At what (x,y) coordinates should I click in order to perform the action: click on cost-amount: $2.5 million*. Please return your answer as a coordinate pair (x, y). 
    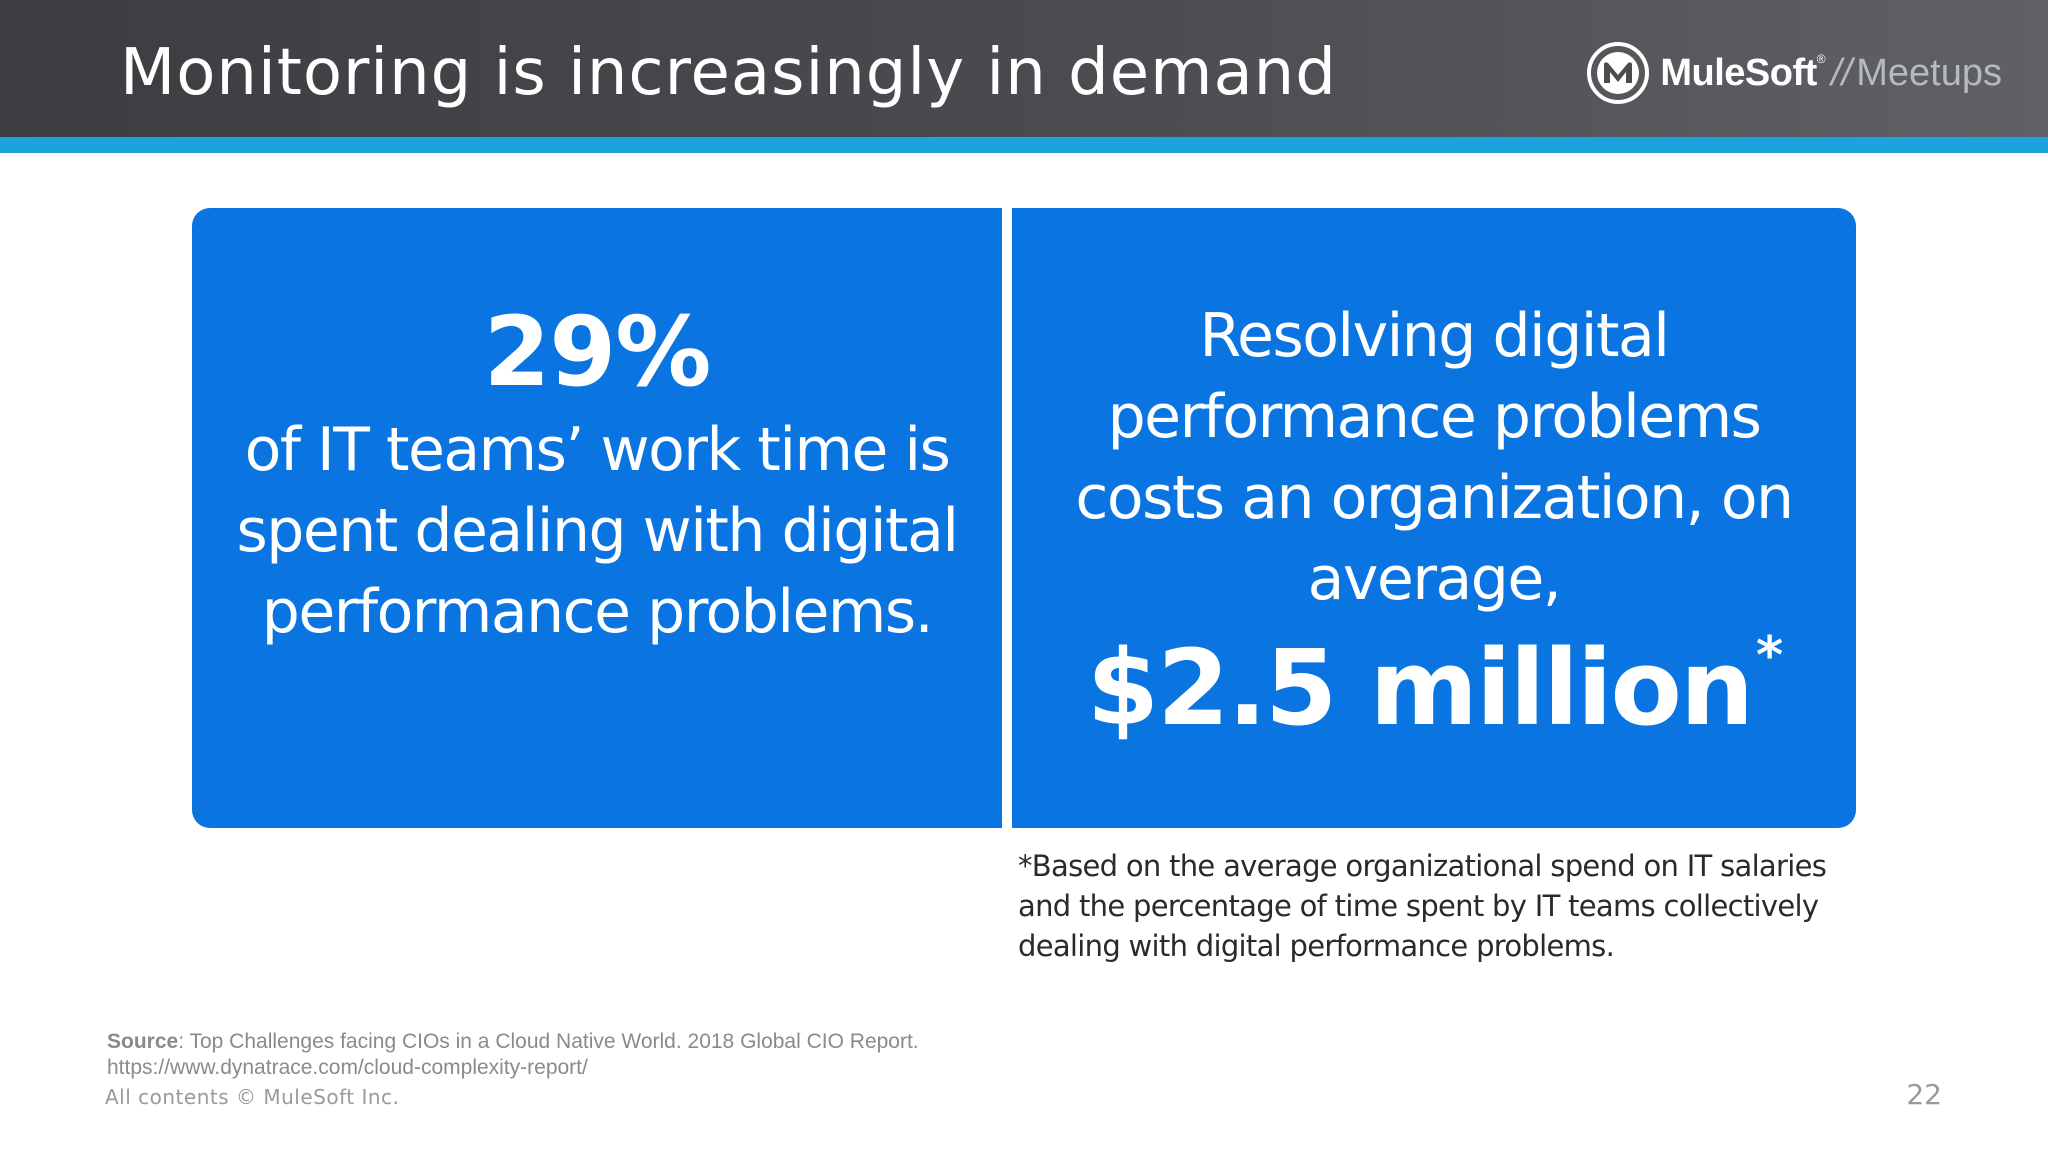
    Looking at the image, I should click on (1434, 685).